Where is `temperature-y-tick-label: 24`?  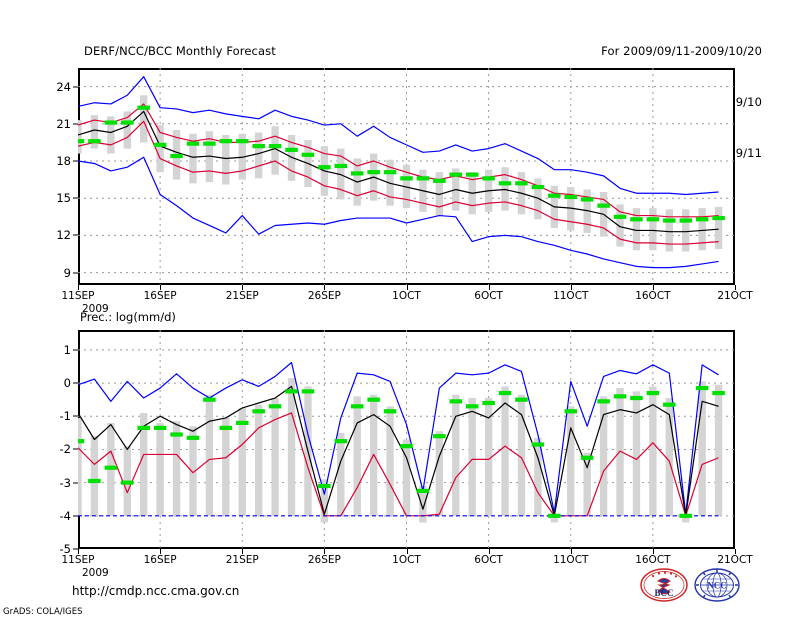 temperature-y-tick-label: 24 is located at coordinates (63, 86).